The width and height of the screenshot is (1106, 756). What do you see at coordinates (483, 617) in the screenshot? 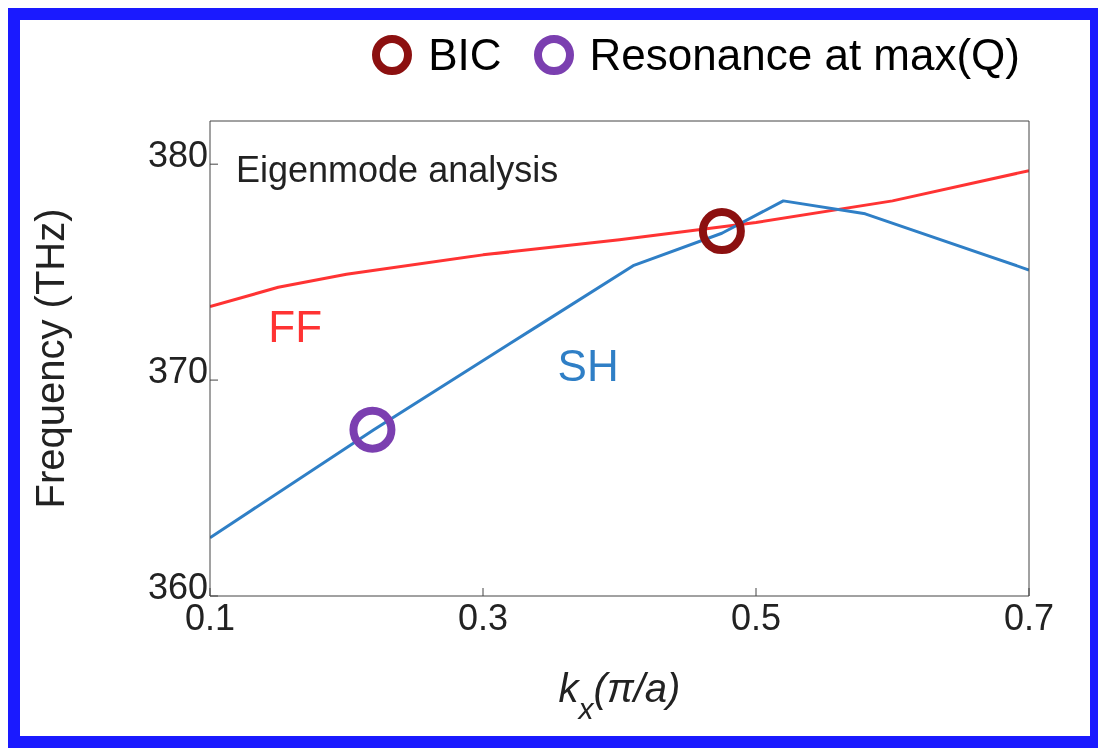
I see `x-tick-label: 0.3` at bounding box center [483, 617].